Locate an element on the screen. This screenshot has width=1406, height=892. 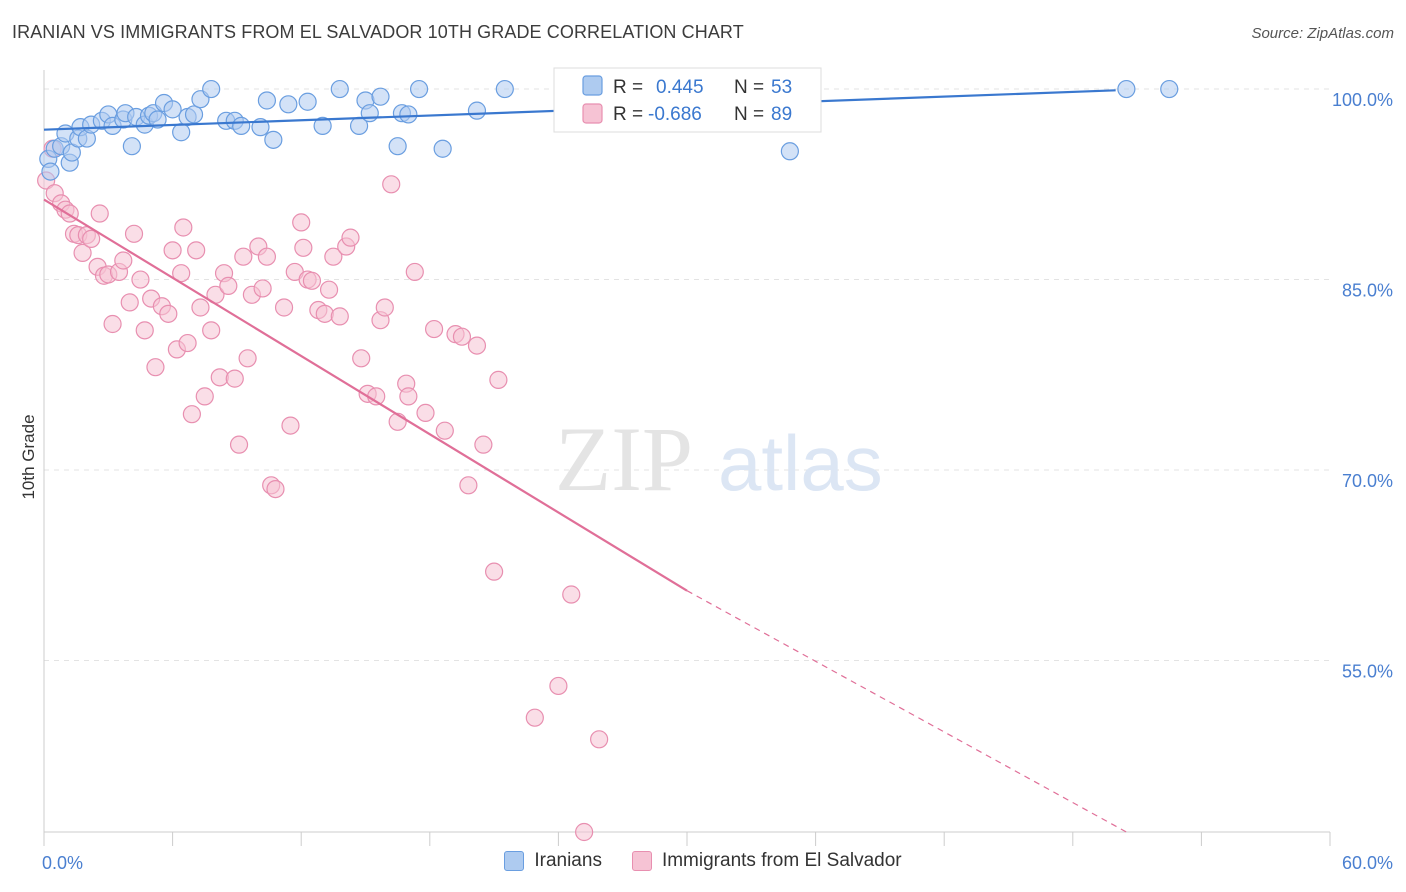
legend-r-value-iranians: 0.445 is located at coordinates (680, 87).